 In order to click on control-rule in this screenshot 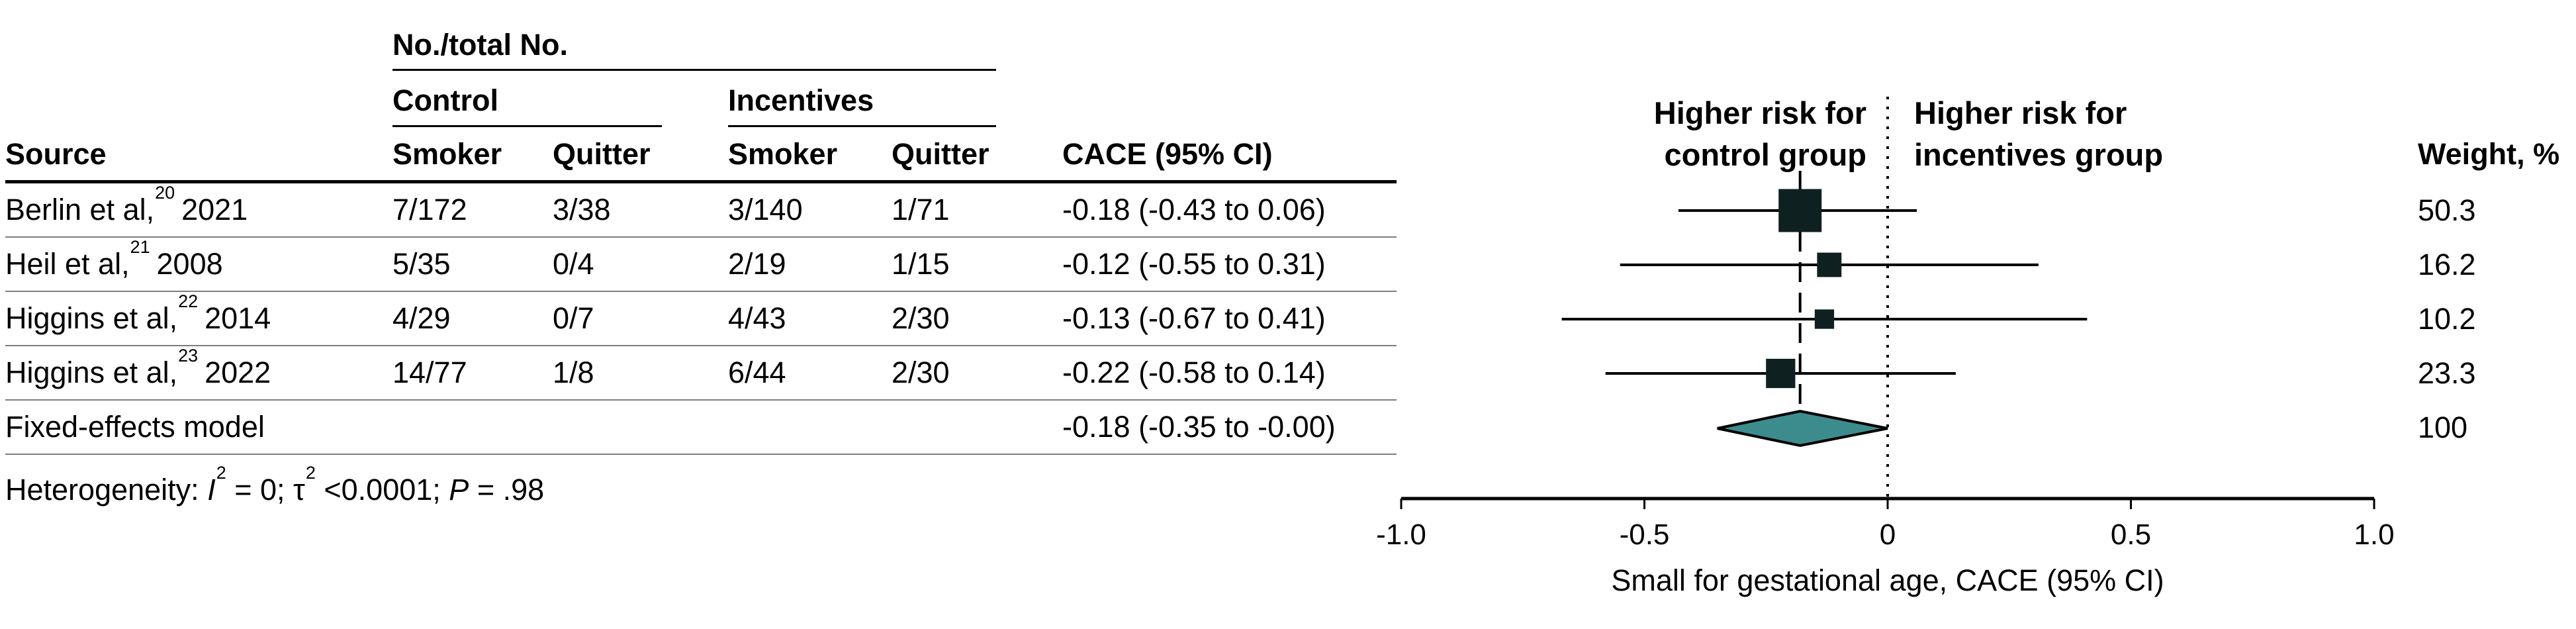, I will do `click(527, 126)`.